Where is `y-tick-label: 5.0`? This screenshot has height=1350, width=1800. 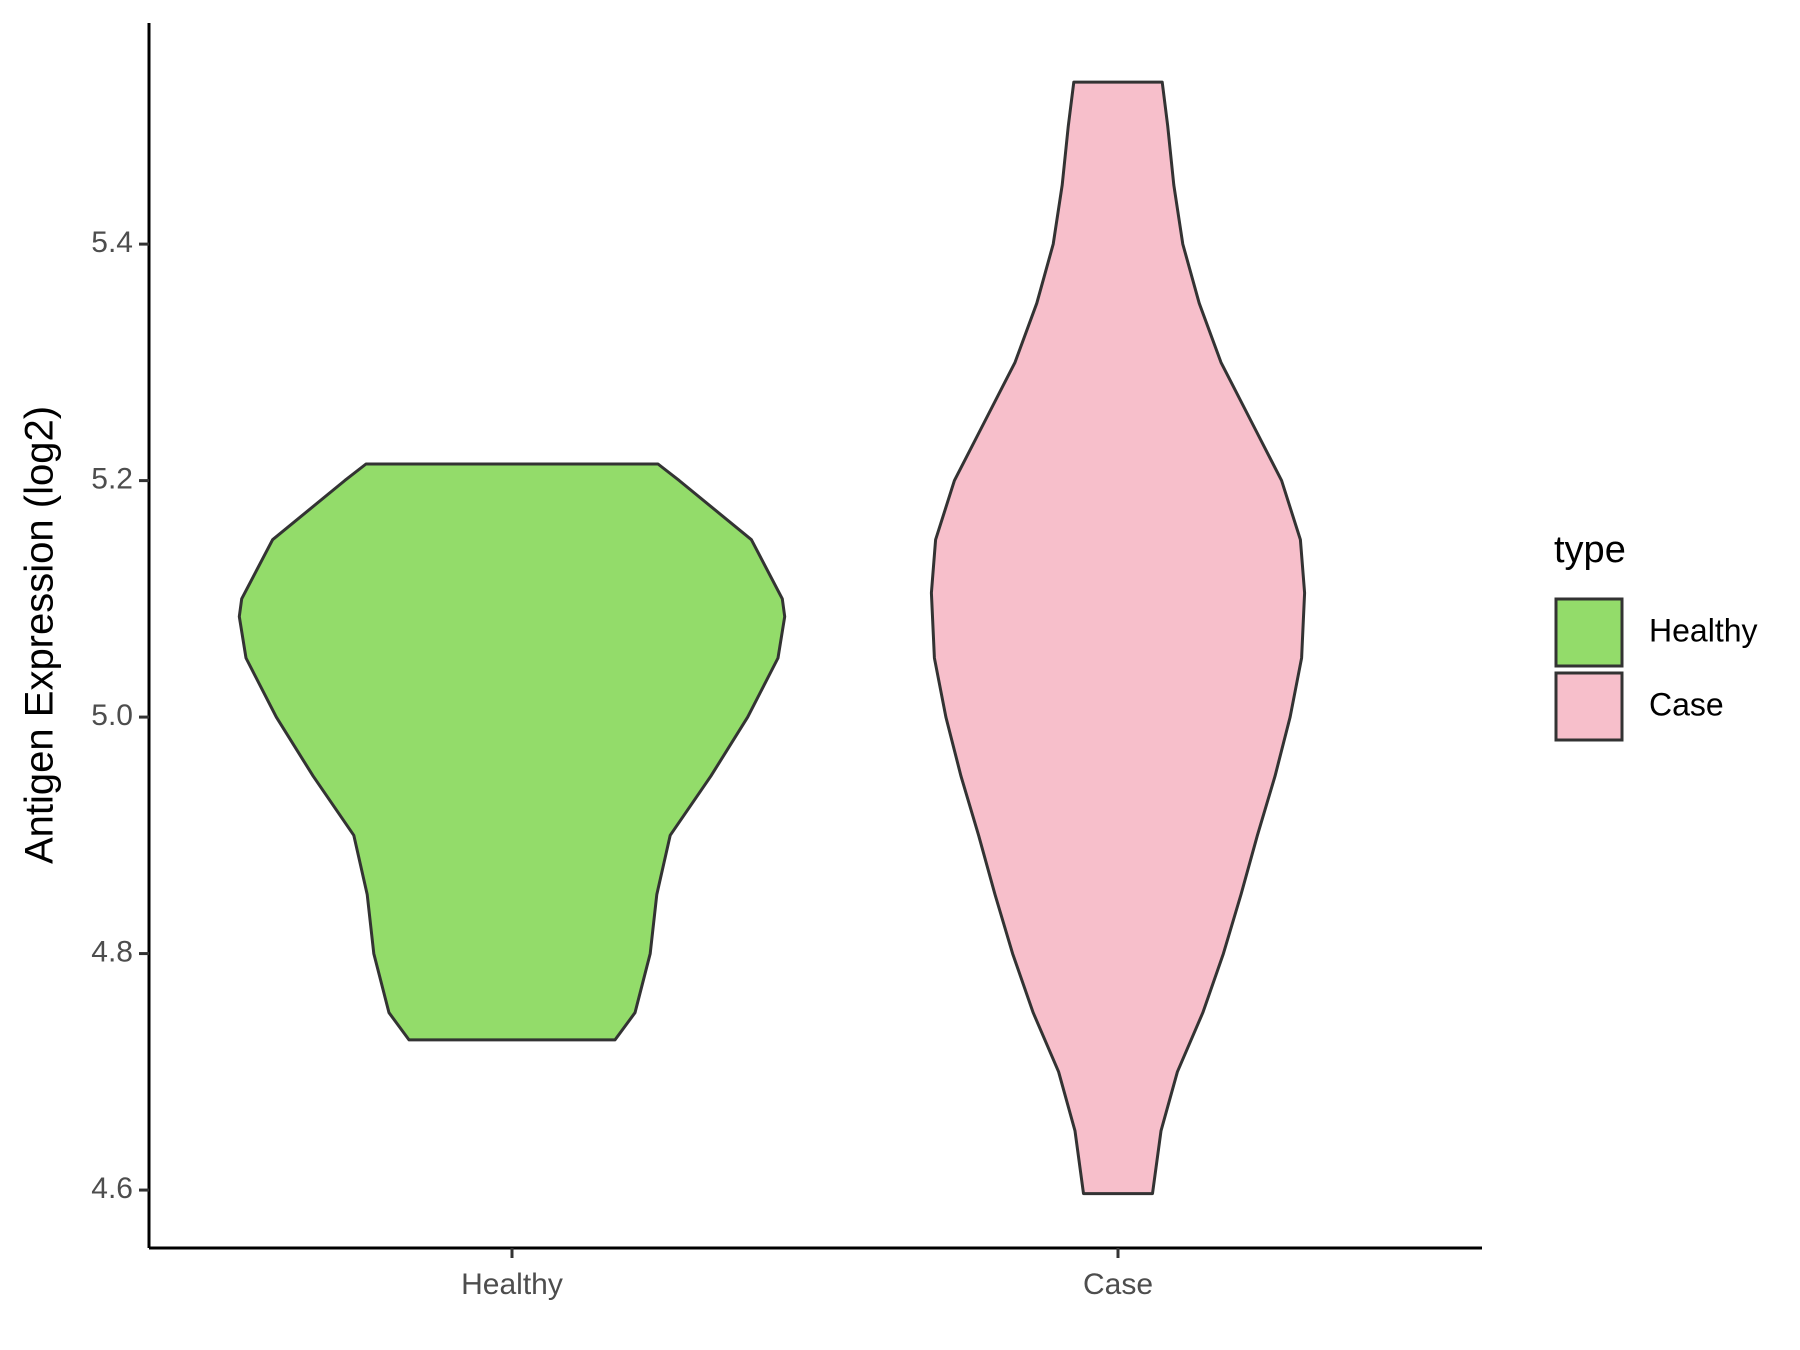
y-tick-label: 5.0 is located at coordinates (112, 715).